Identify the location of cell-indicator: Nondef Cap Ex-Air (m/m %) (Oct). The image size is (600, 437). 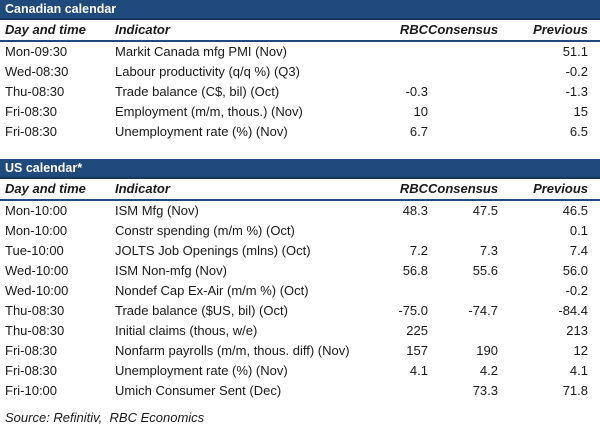
(212, 290).